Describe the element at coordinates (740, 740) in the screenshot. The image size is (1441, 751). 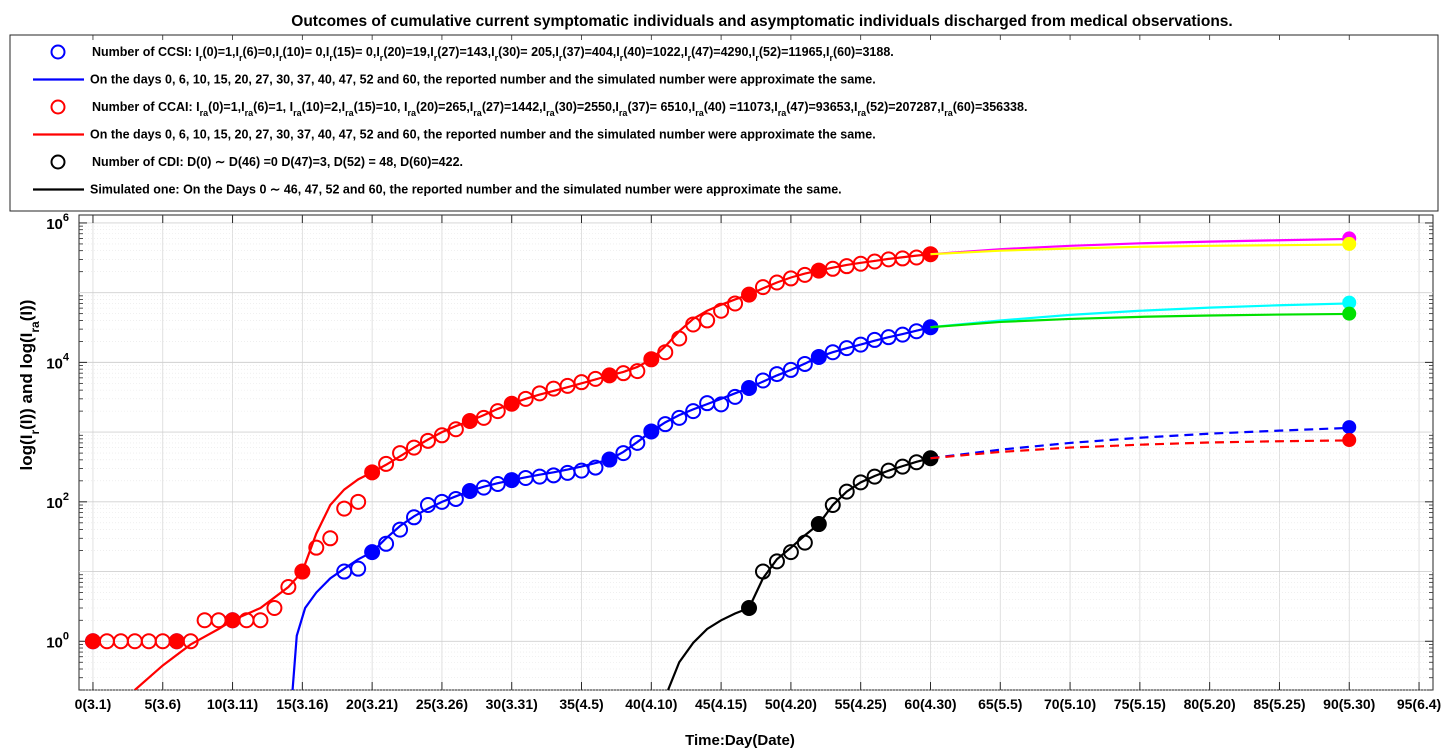
I see `x-axis-label: Time:Day(Date)` at that location.